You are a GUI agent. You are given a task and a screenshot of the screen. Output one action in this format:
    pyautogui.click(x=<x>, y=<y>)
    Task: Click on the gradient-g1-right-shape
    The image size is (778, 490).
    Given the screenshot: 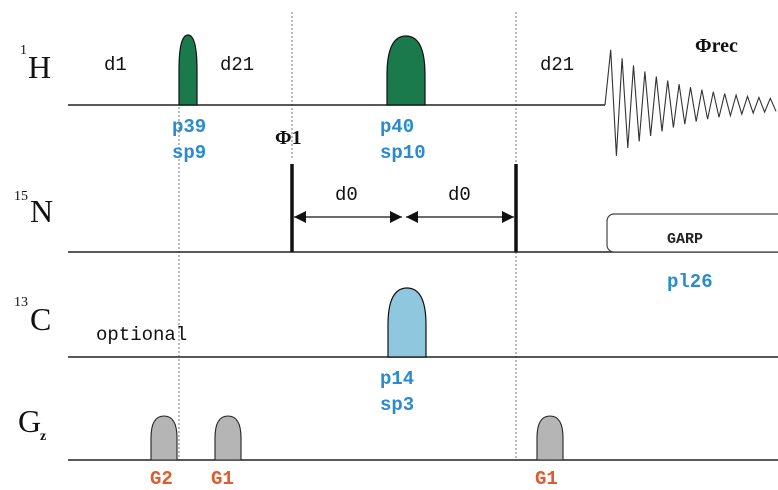 What is the action you would take?
    pyautogui.click(x=550, y=438)
    